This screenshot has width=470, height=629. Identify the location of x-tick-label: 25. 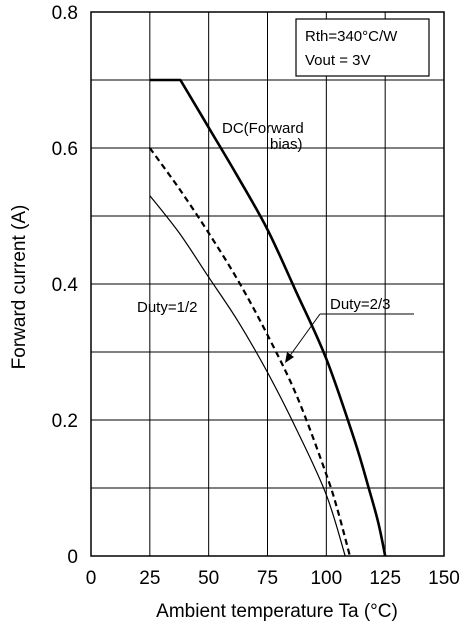
(149, 578).